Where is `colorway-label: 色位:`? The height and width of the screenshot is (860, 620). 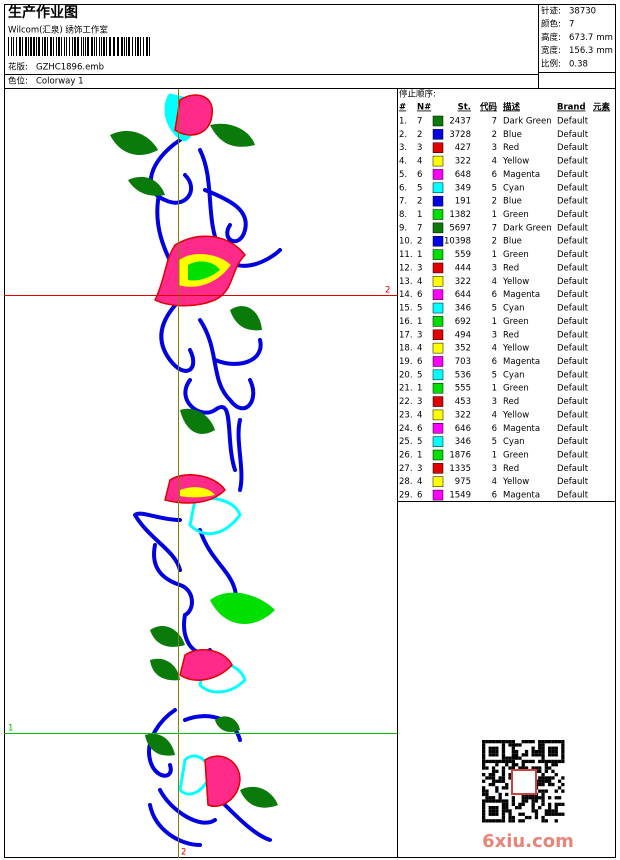
colorway-label: 色位: is located at coordinates (18, 81).